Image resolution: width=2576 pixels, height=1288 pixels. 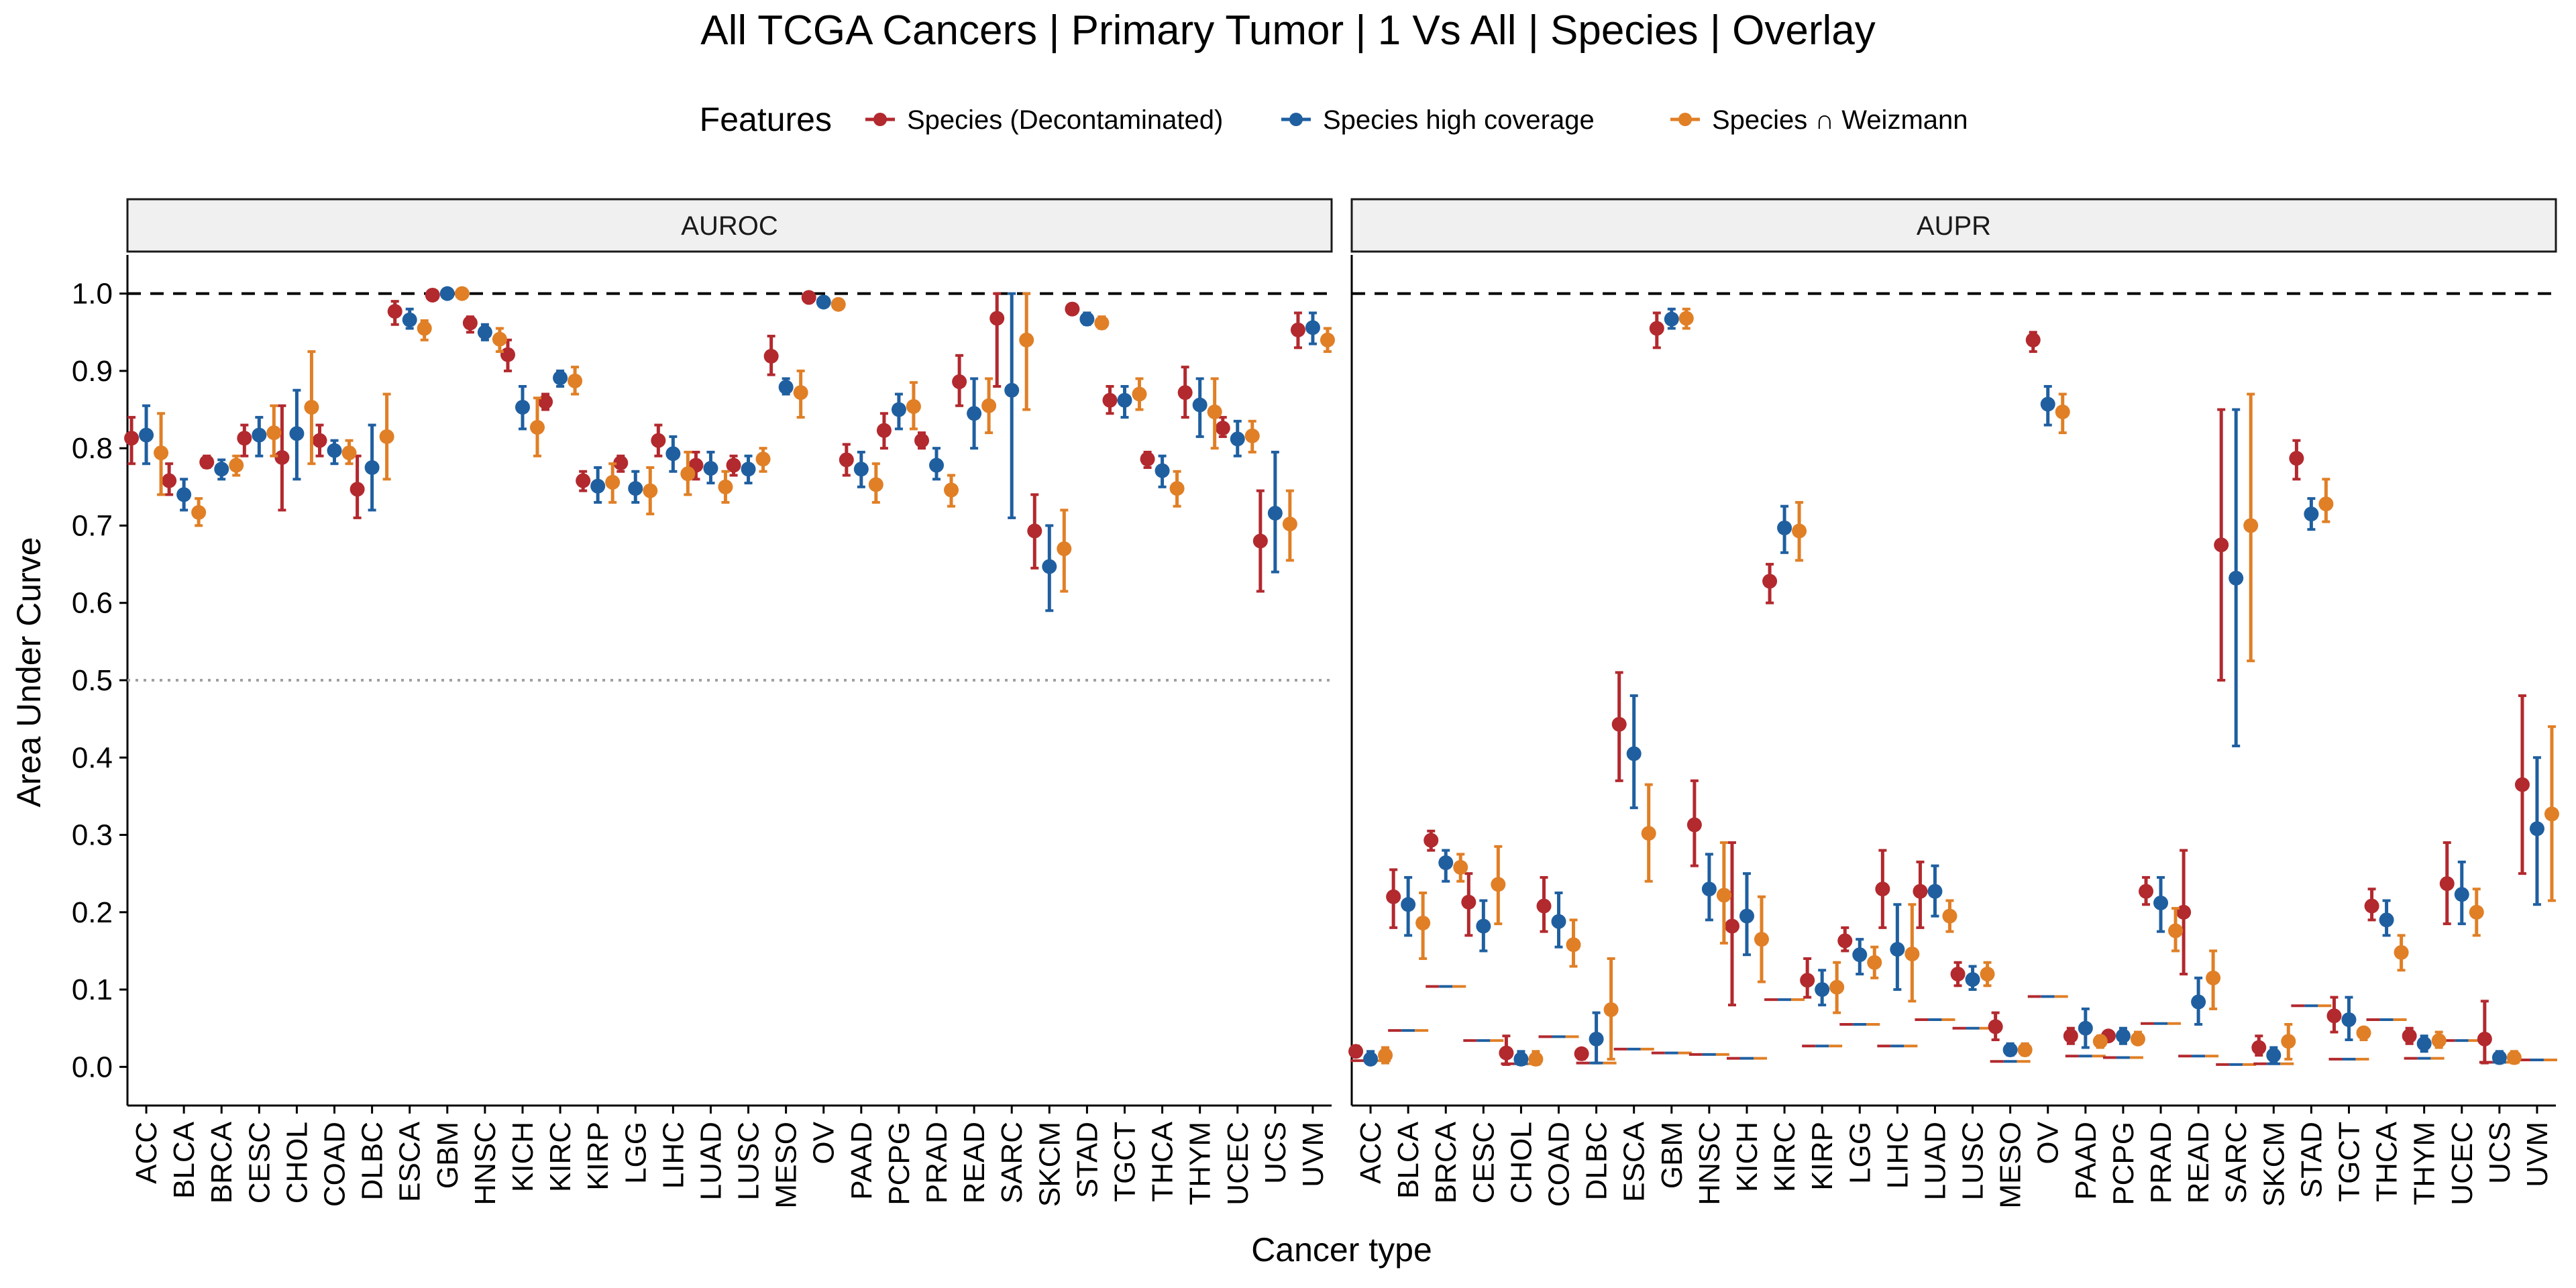 I want to click on data-point-stad, so click(x=1072, y=309).